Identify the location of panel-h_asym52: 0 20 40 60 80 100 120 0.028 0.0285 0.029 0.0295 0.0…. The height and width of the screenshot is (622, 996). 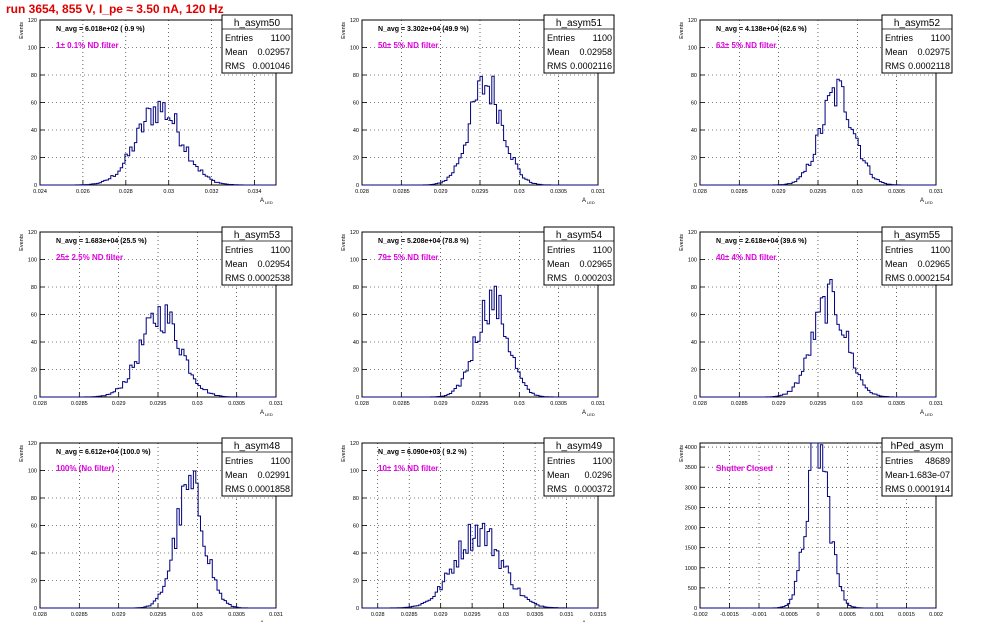
(816, 109).